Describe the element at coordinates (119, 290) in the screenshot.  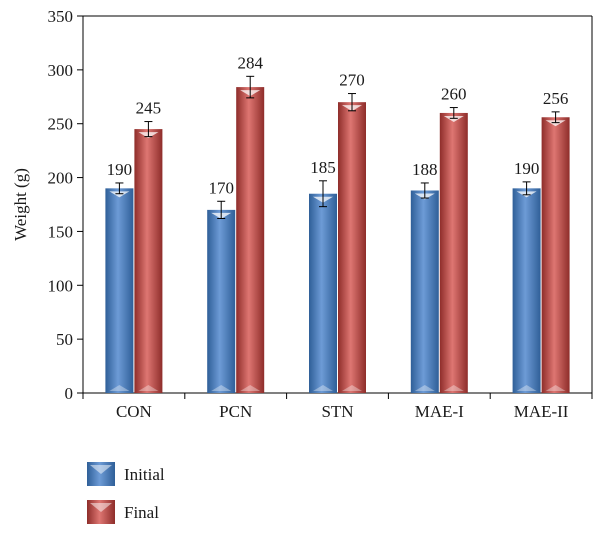
I see `bar-initial-con` at that location.